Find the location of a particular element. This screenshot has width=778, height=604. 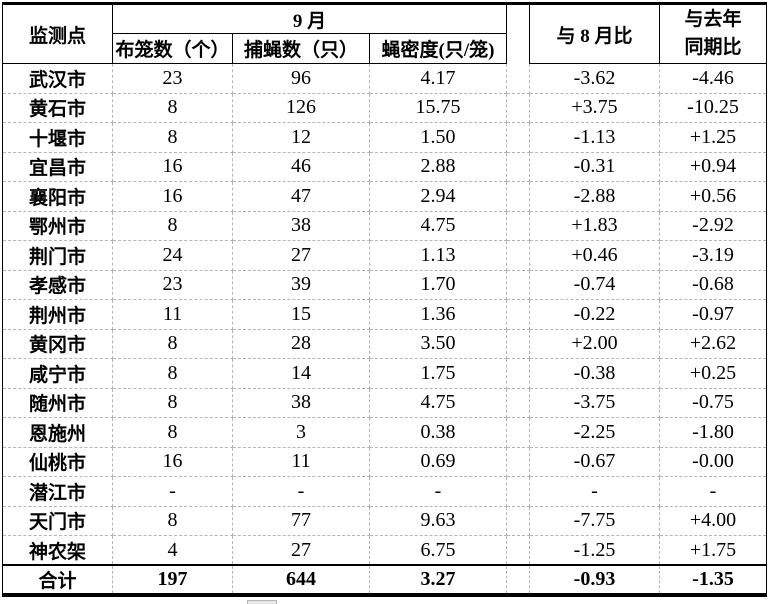

table-row: 孝感市 23 39 1.70 -0.74 -0.68 is located at coordinates (384, 285).